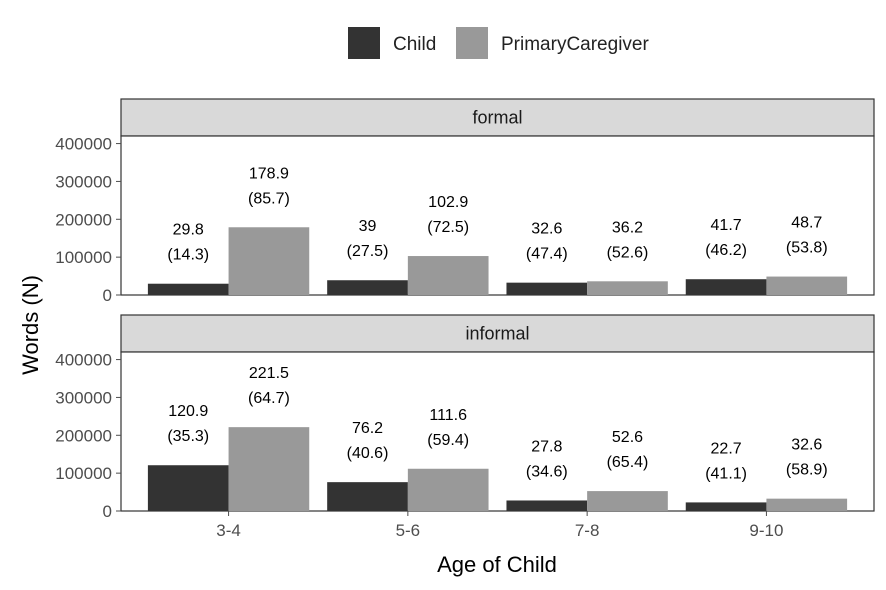  I want to click on data-label-percent: (46.2), so click(726, 250).